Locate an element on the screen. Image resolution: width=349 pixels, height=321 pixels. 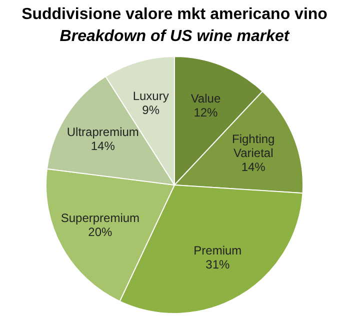
chart-title: Suddivisione valore mkt americano vino is located at coordinates (174, 15).